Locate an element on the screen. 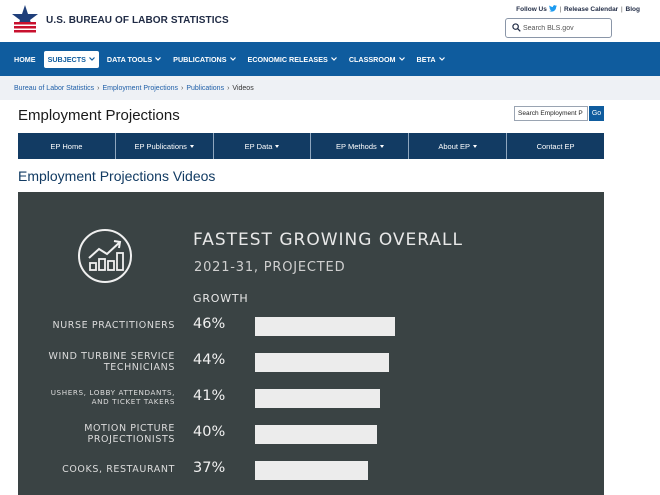 This screenshot has width=660, height=495. nav-item-label: HOME is located at coordinates (25, 59).